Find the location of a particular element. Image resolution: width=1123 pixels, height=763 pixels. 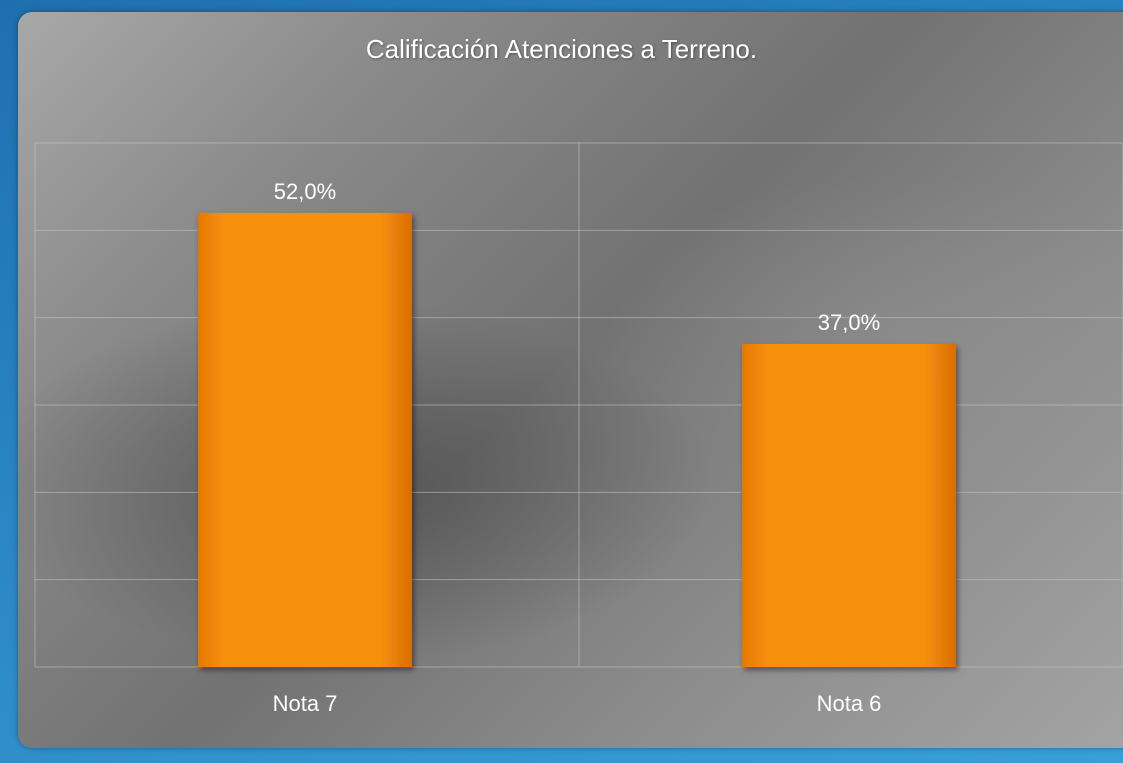

data-labels: 52,0% 37,0% is located at coordinates (577, 257).